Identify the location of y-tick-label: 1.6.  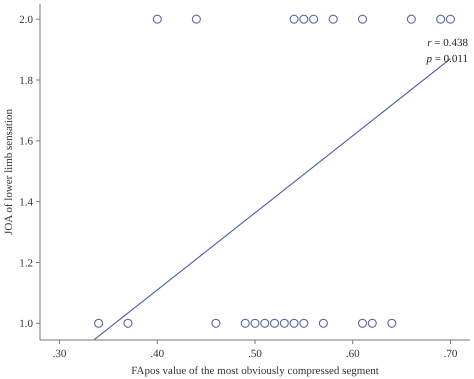
(26, 142).